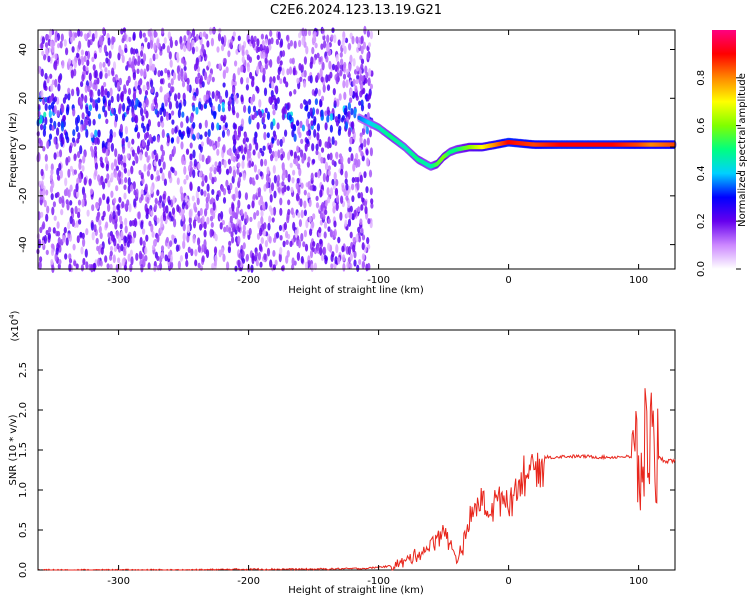 This screenshot has height=600, width=750. I want to click on y-tick-label: 2.5, so click(23, 370).